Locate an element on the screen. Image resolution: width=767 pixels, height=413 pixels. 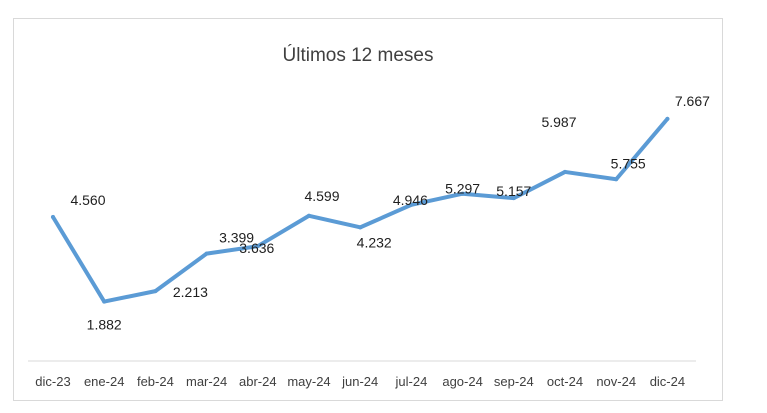
x-tick-label: ene-24 is located at coordinates (104, 381).